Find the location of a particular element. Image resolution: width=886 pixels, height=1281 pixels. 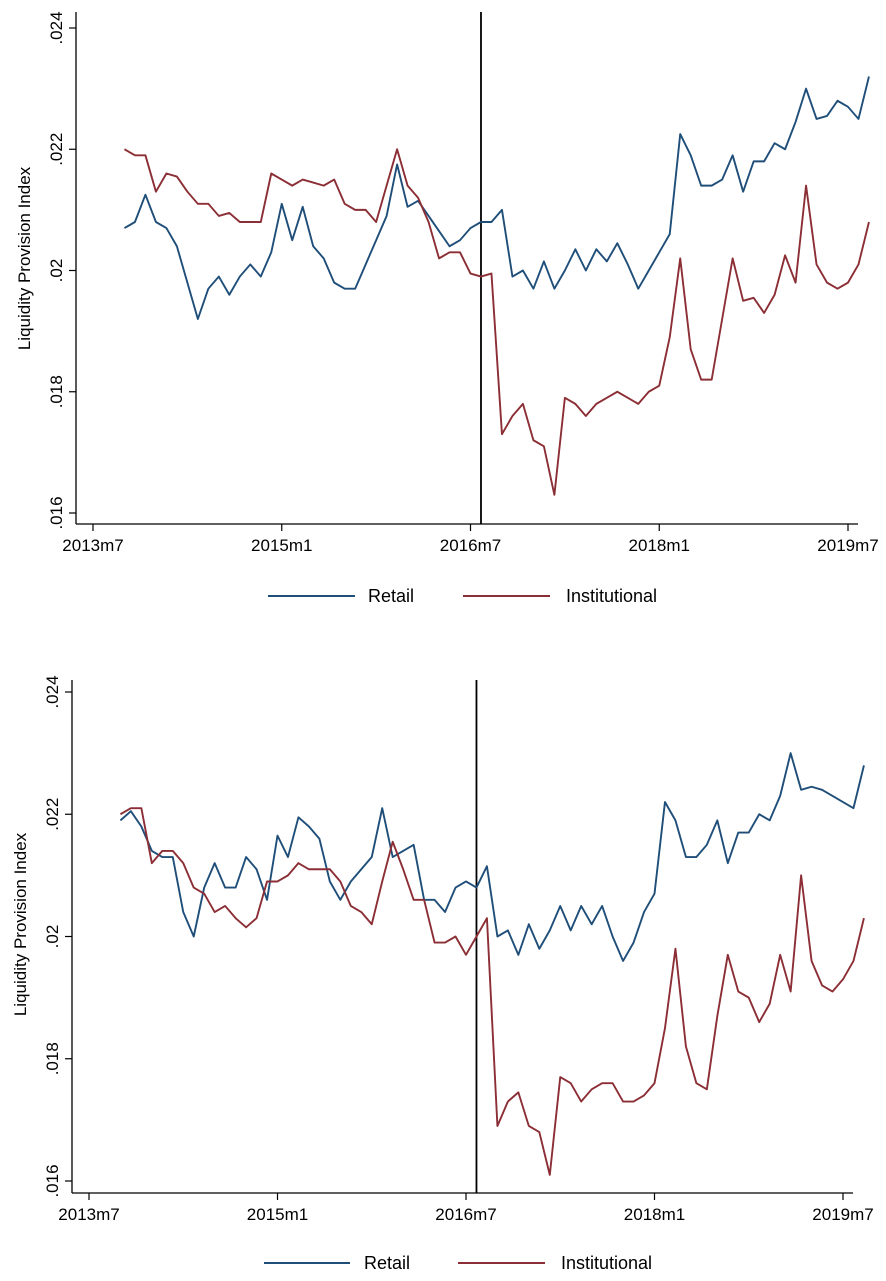

series-line-retail is located at coordinates (492, 857).